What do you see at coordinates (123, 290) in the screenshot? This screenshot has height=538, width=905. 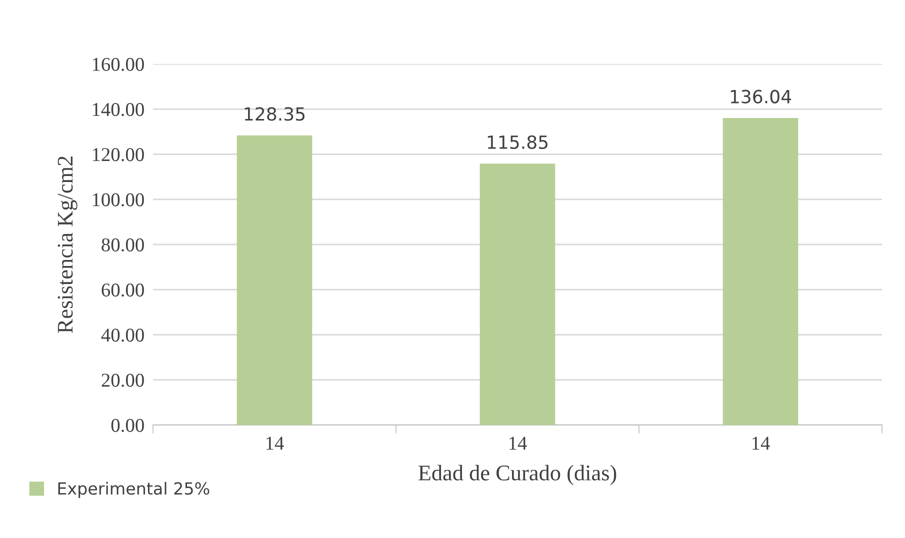 I see `y-tick-label: 60.00` at bounding box center [123, 290].